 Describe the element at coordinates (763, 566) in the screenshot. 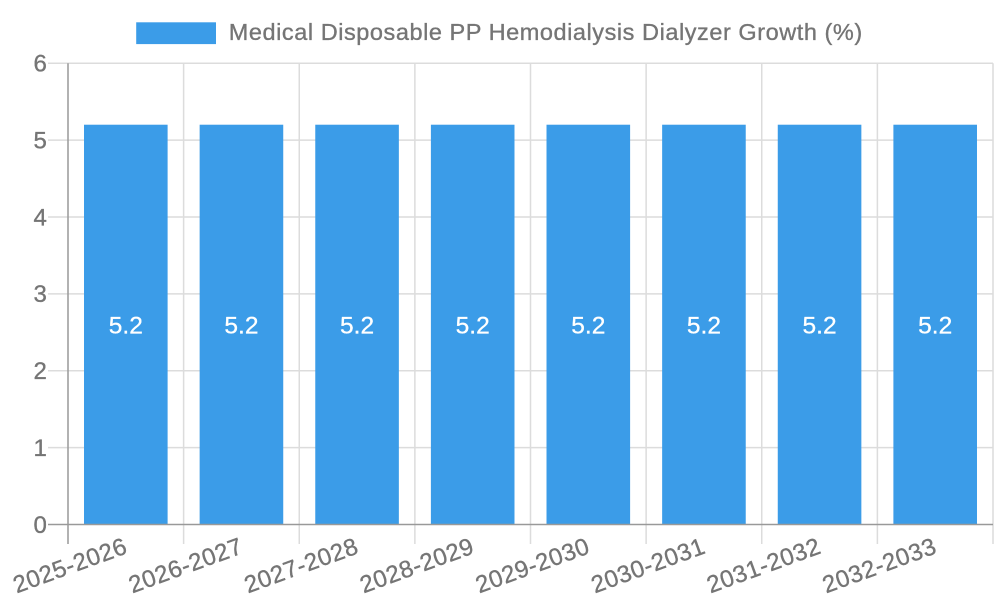

I see `svg-text: 2031-2032` at that location.